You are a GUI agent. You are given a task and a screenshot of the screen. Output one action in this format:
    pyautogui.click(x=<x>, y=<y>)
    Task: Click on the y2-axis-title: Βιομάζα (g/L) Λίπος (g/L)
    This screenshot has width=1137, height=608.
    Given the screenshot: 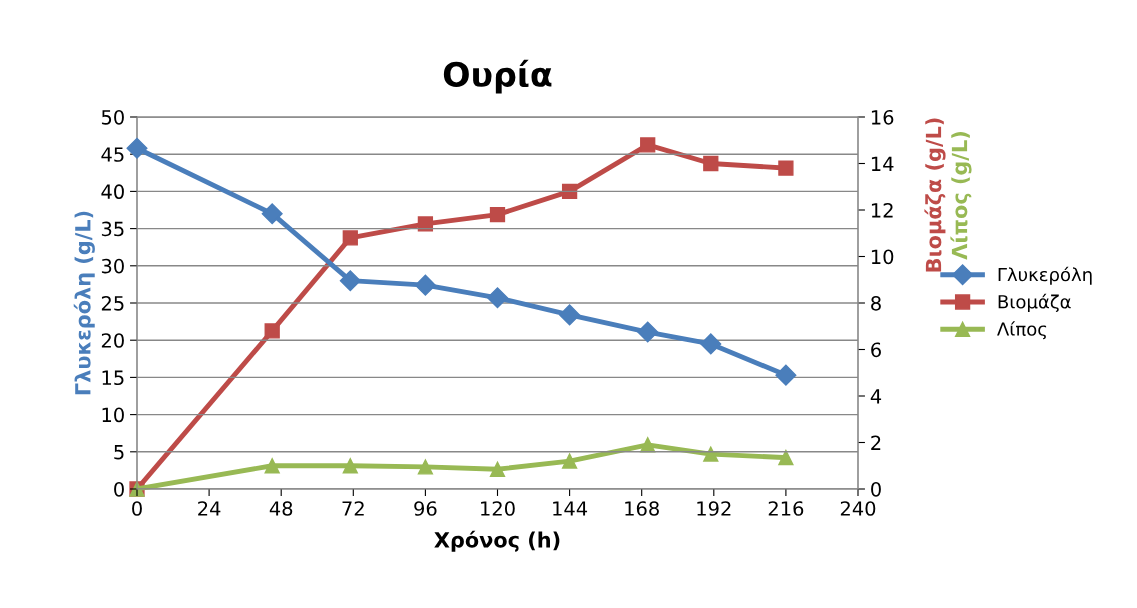 What is the action you would take?
    pyautogui.click(x=948, y=195)
    